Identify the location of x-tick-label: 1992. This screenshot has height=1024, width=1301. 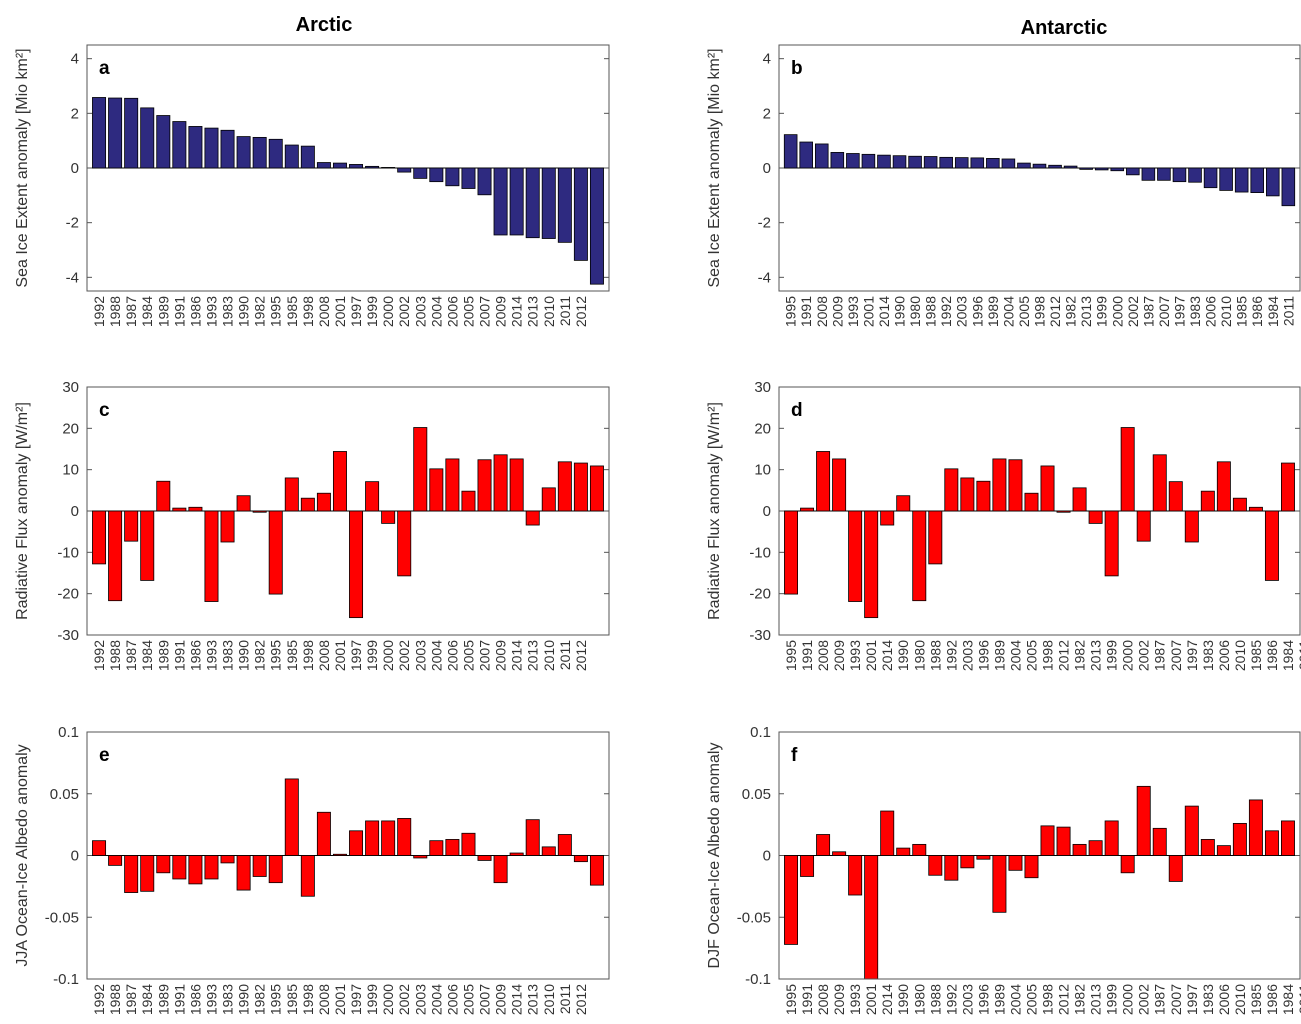
(99, 655).